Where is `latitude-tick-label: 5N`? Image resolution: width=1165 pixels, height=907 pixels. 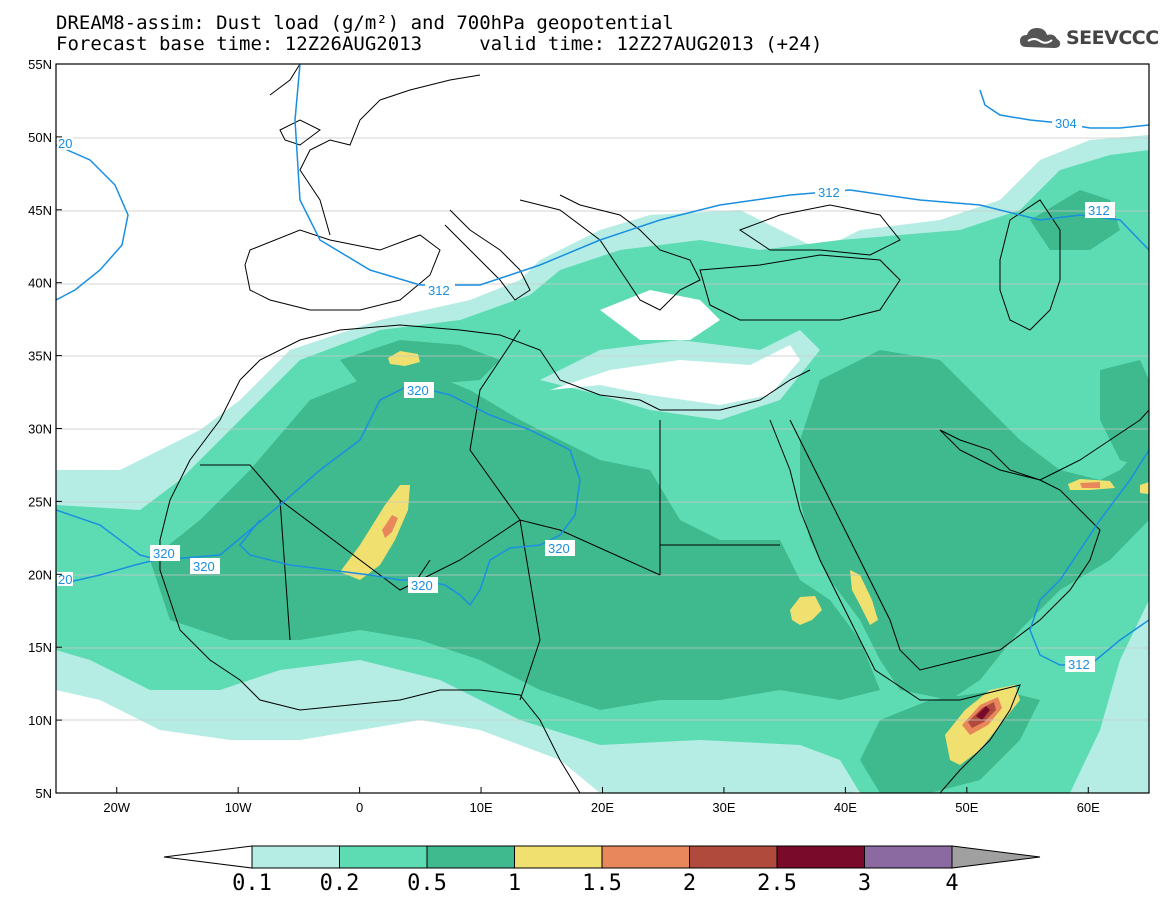
latitude-tick-label: 5N is located at coordinates (43, 793).